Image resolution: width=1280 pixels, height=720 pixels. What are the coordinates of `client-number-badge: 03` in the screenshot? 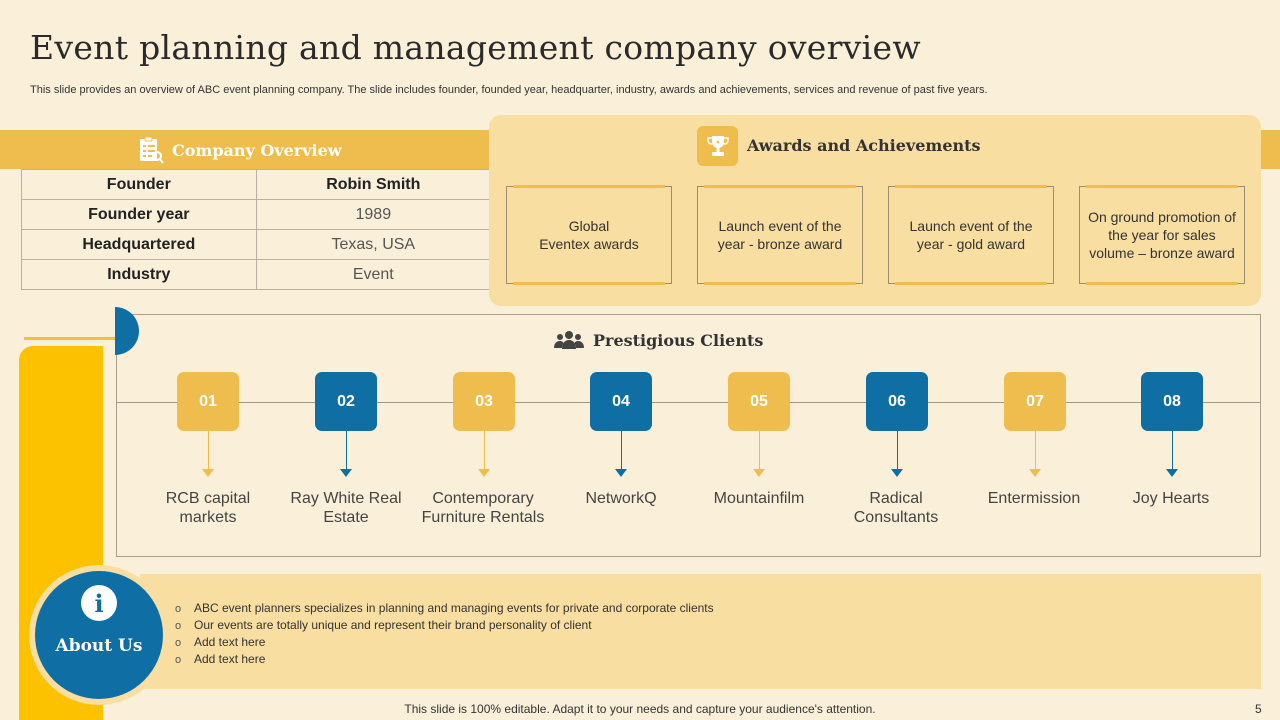 It's located at (484, 401).